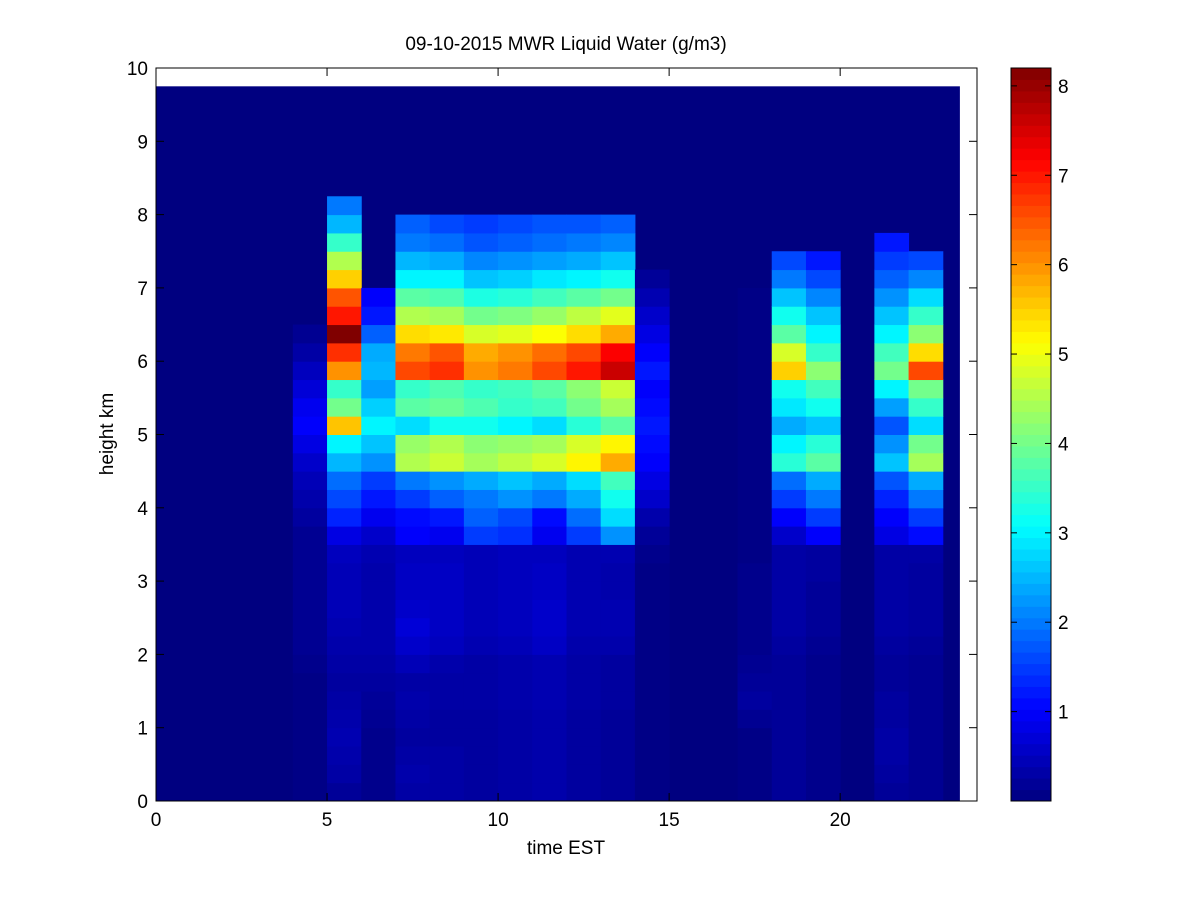 The image size is (1200, 900). Describe the element at coordinates (142, 216) in the screenshot. I see `y-tick-label: 8` at that location.